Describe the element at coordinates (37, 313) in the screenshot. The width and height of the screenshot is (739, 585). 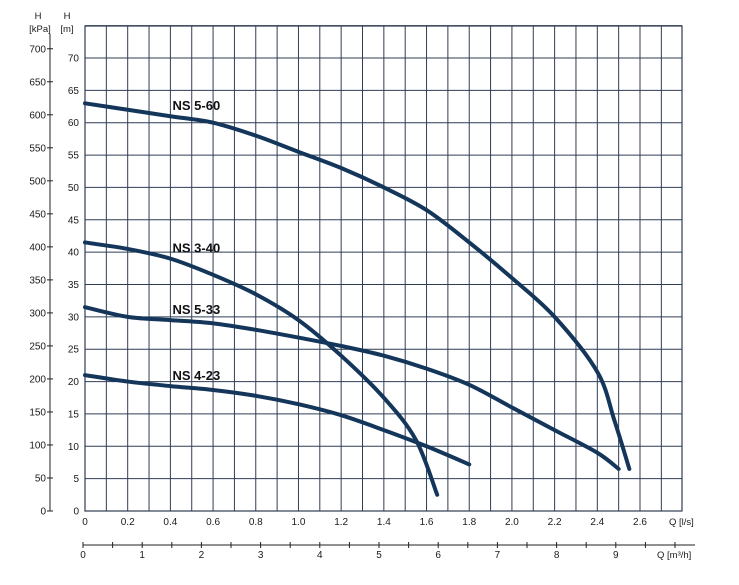
I see `y-kpa-tick-label: 300` at that location.